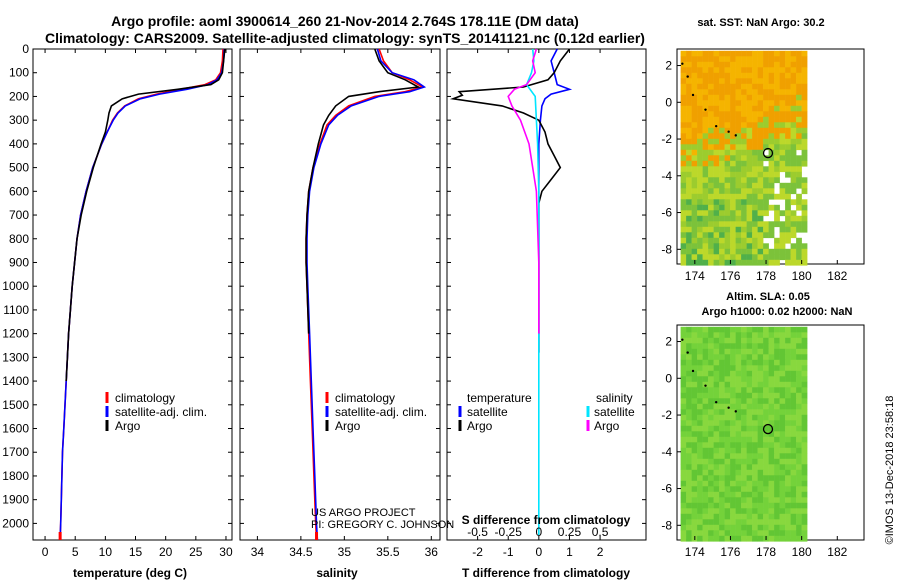 The image size is (900, 580). Describe the element at coordinates (15, 357) in the screenshot. I see `depth-tick-label: 1300` at that location.